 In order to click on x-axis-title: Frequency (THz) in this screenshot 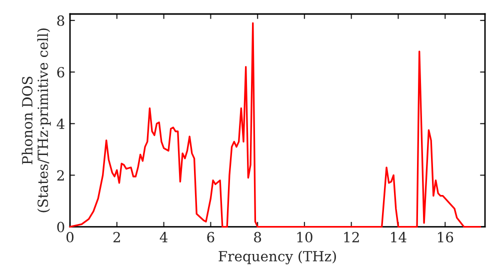, I will do `click(277, 257)`.